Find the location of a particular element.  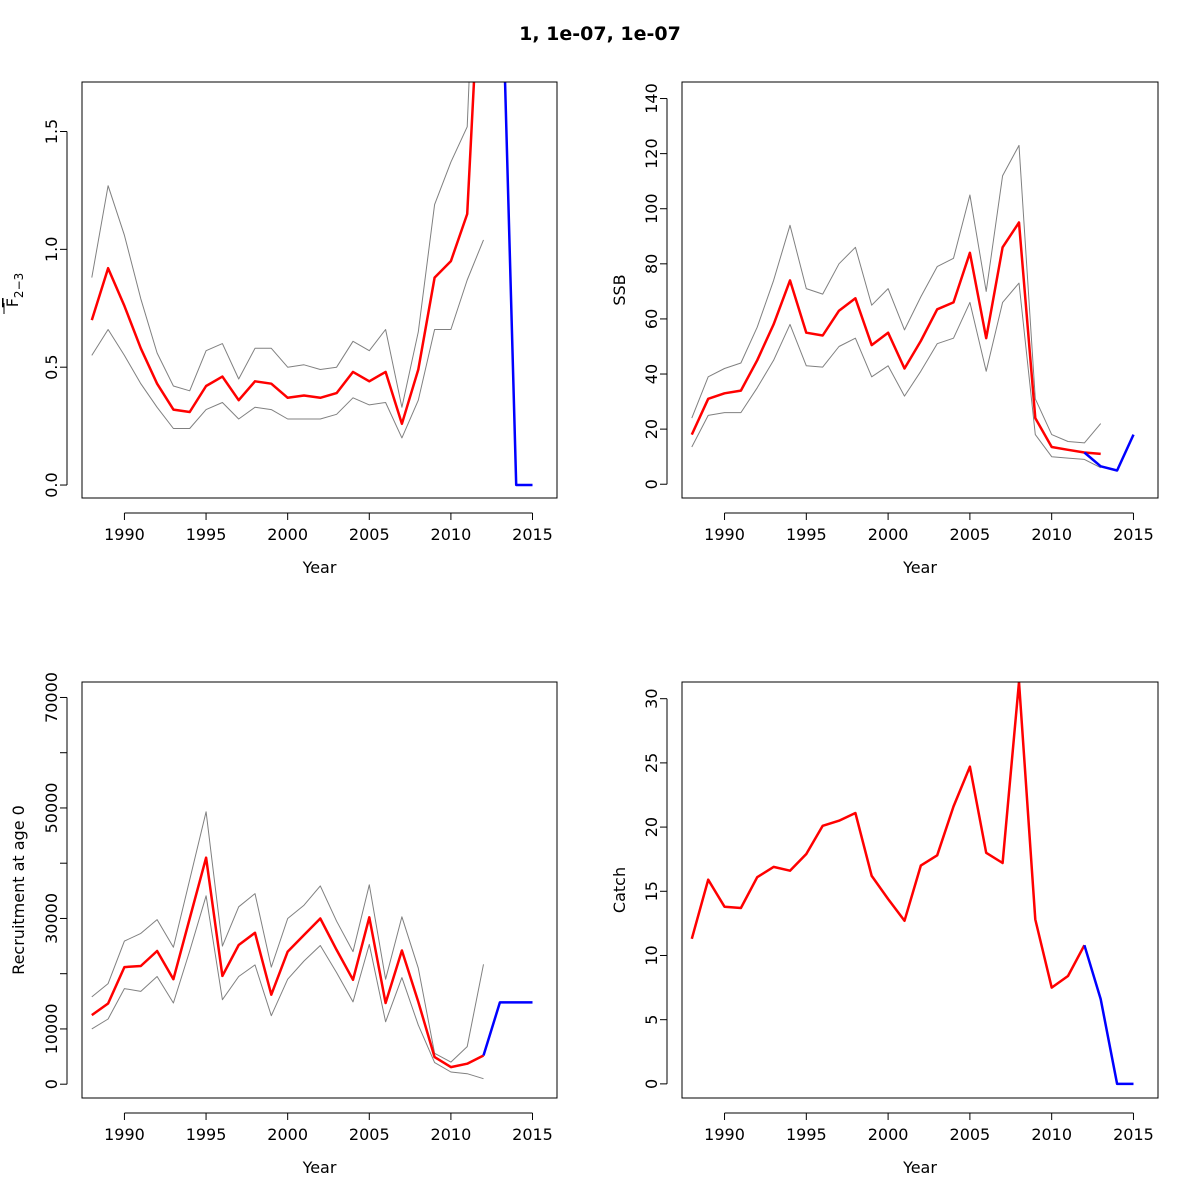

ssb-x-tick-label: 2000 is located at coordinates (888, 534).